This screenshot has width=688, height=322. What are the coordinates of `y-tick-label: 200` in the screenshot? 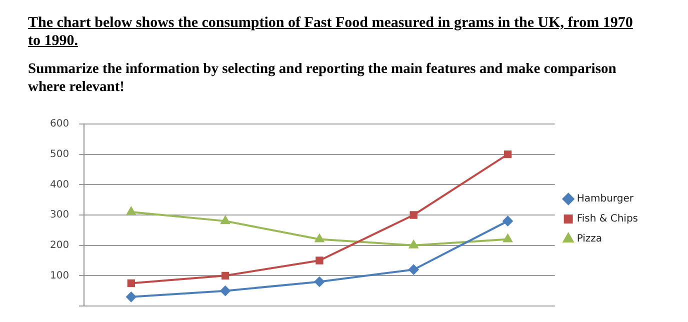 It's located at (60, 245).